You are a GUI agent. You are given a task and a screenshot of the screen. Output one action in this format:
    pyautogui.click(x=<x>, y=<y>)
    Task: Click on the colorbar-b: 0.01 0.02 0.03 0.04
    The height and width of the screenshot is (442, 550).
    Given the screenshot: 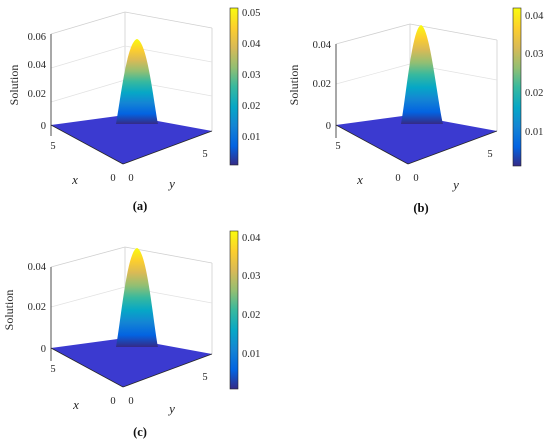 What is the action you would take?
    pyautogui.click(x=528, y=87)
    